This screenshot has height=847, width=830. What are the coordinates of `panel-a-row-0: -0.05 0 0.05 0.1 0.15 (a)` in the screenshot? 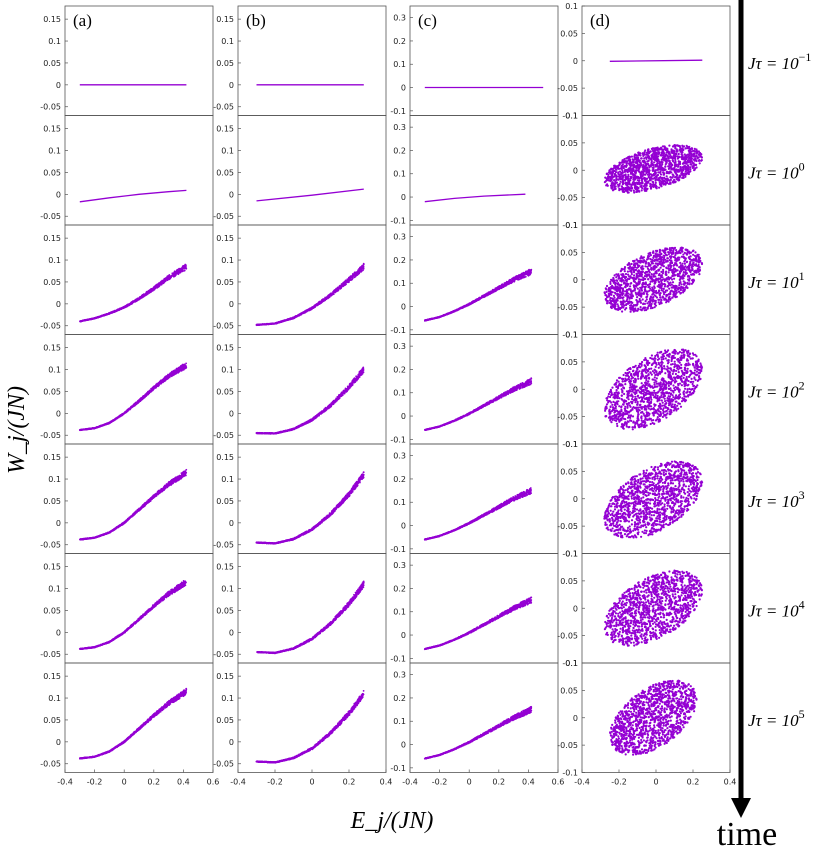 It's located at (127, 60).